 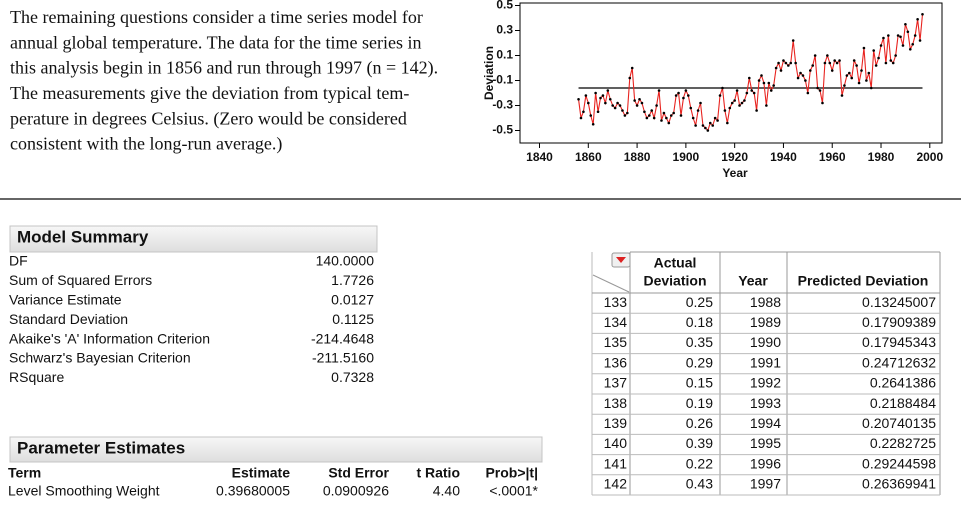 I want to click on table-cell: 0.35, so click(x=699, y=342).